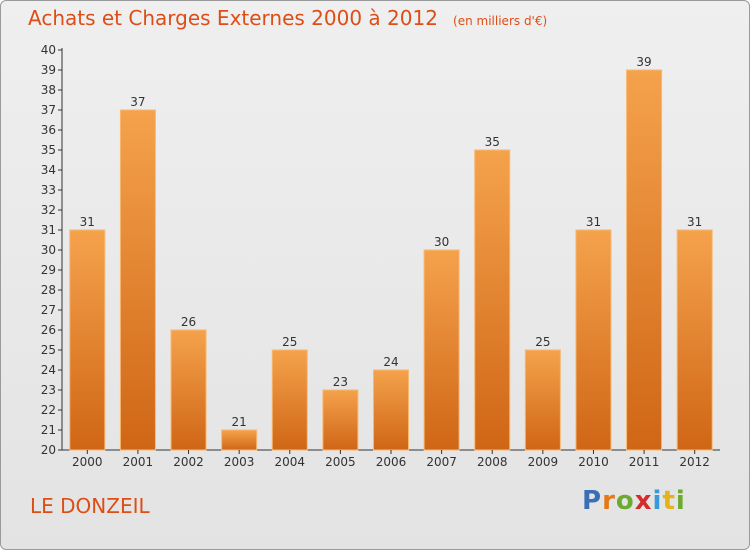  Describe the element at coordinates (48, 190) in the screenshot. I see `y-tick-label: 33` at that location.